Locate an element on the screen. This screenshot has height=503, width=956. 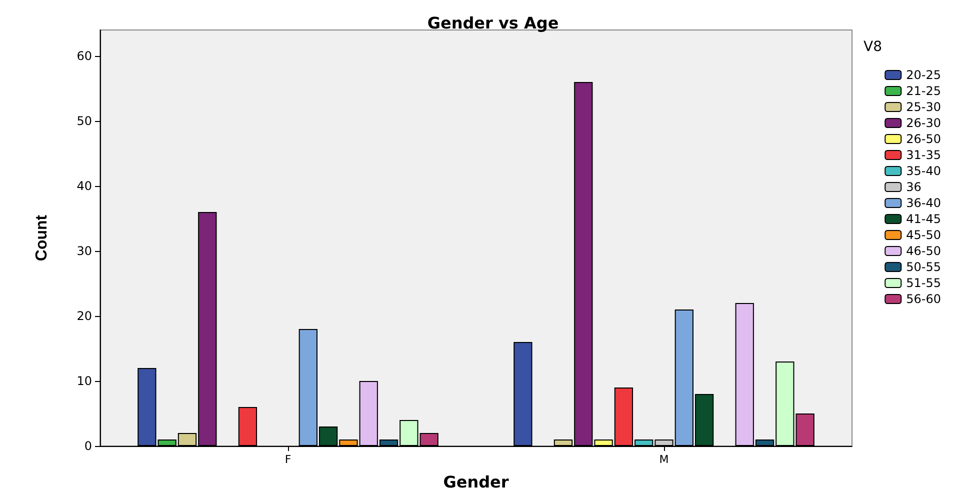
legend-label: 35-40 is located at coordinates (924, 171).